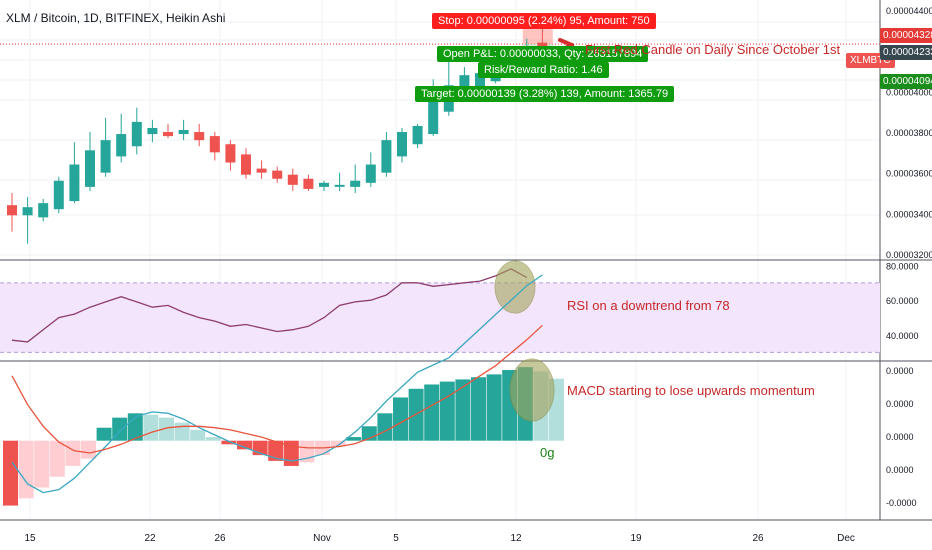 This screenshot has height=550, width=932. What do you see at coordinates (846, 538) in the screenshot?
I see `time-axis-tick: Dec` at bounding box center [846, 538].